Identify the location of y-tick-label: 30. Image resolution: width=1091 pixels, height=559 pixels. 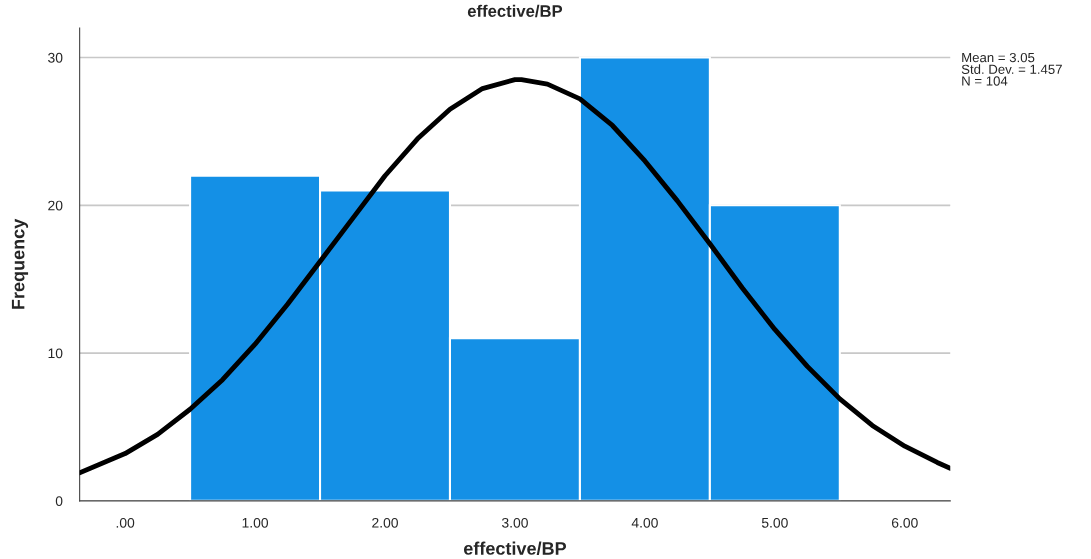
(55, 57).